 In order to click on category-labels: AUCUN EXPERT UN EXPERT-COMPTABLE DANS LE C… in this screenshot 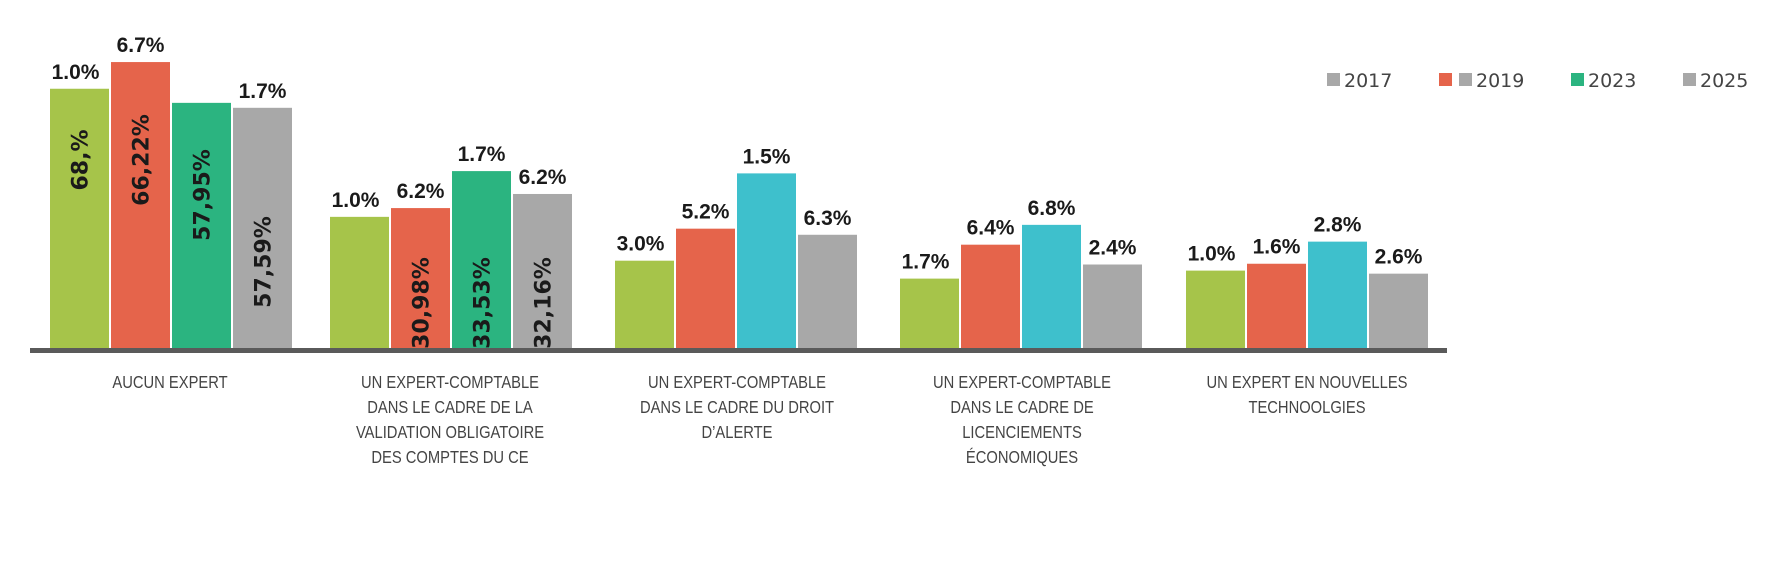, I will do `click(759, 420)`.